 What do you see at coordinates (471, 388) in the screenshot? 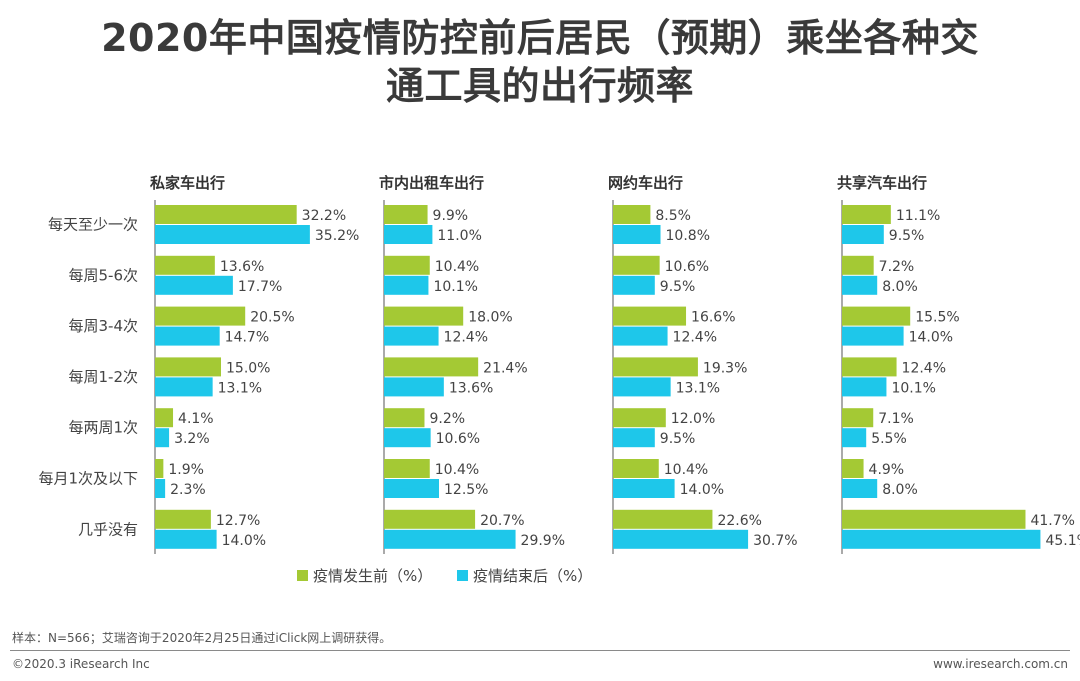
I see `value-label-after: 13.6%` at bounding box center [471, 388].